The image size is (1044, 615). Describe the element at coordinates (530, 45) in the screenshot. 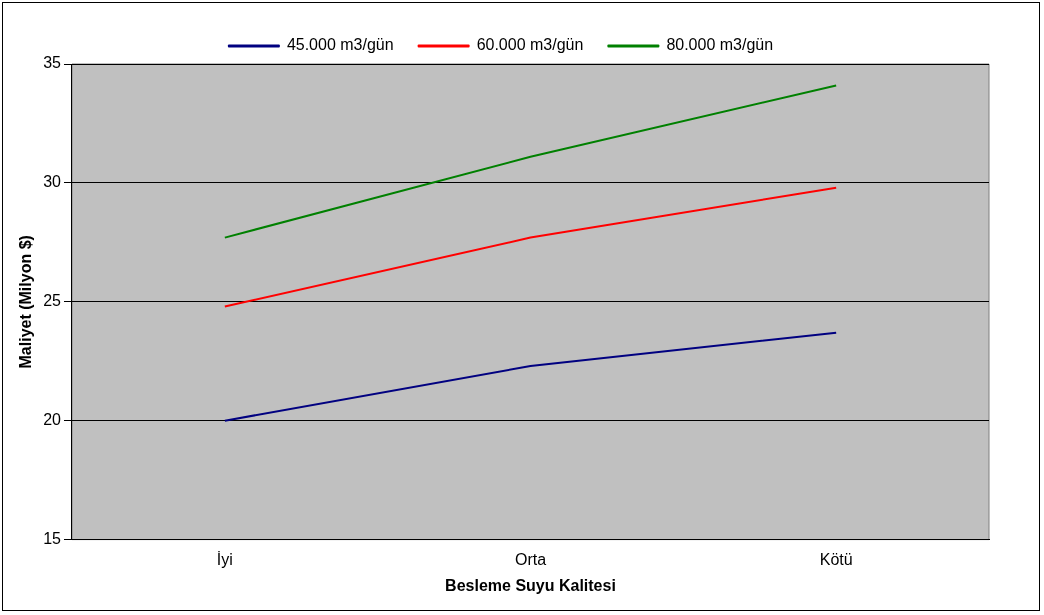

I see `legend-label: 60.000 m3/gün` at that location.